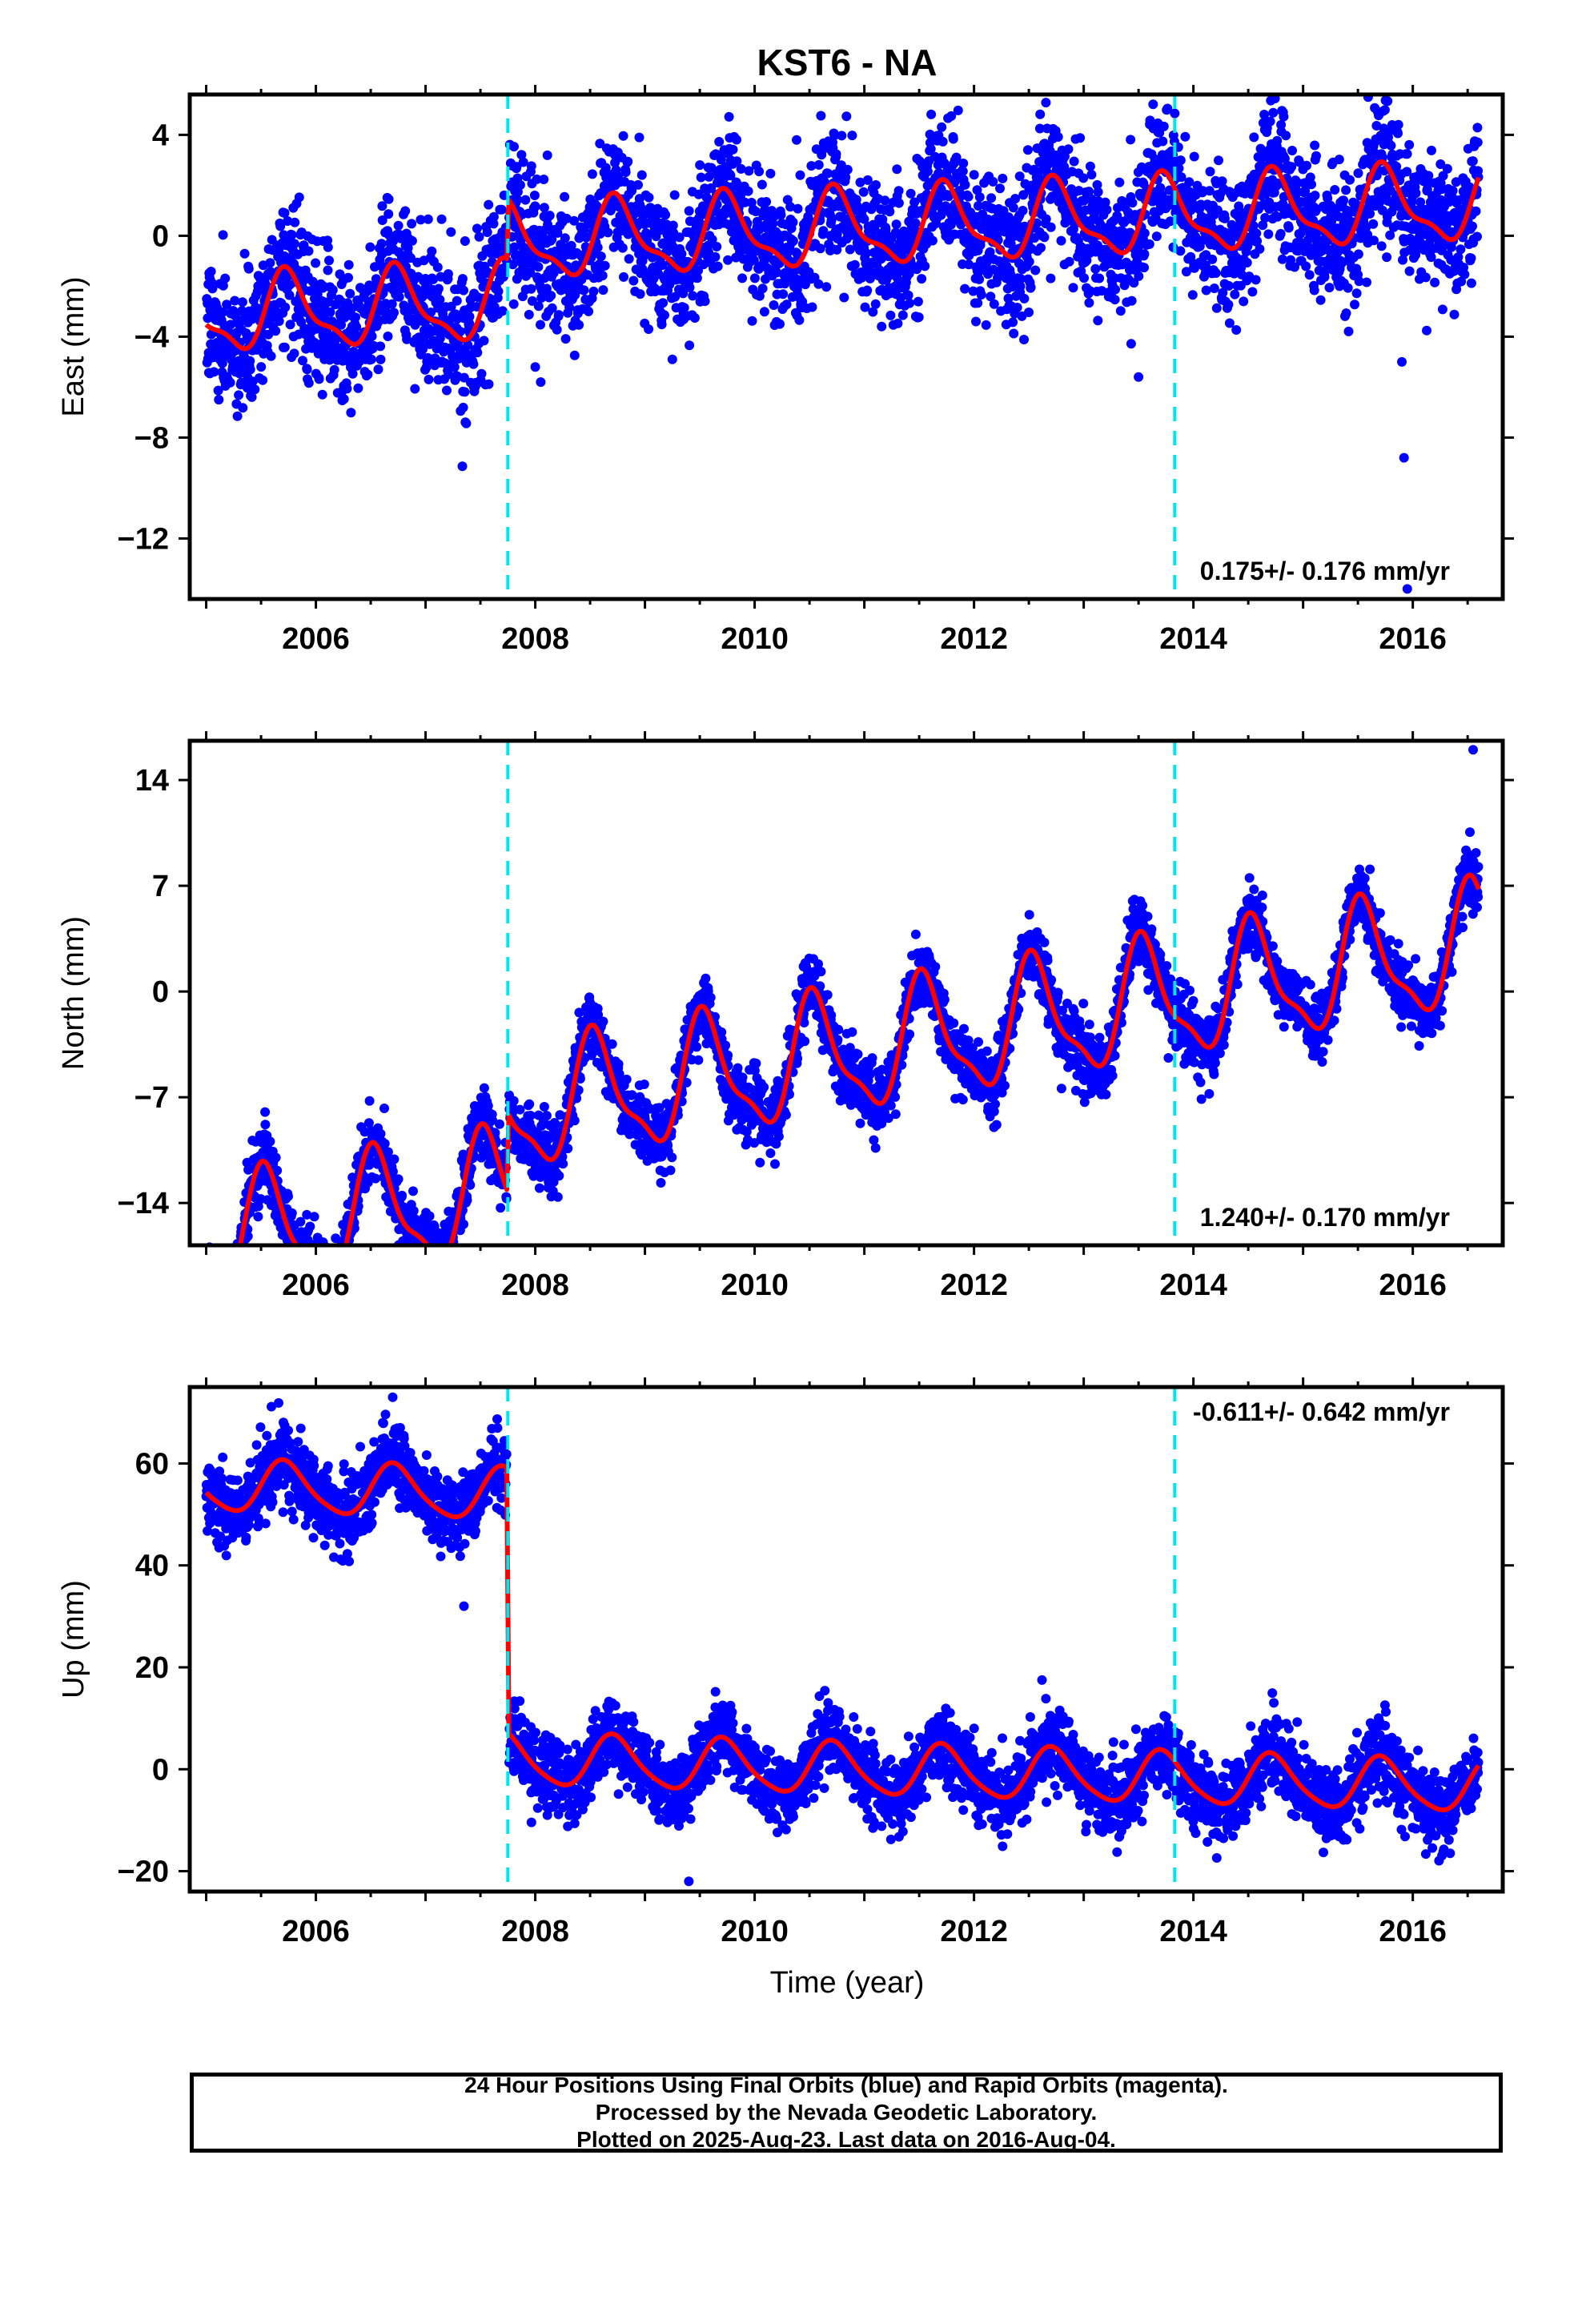 The width and height of the screenshot is (1582, 2324). Describe the element at coordinates (847, 62) in the screenshot. I see `chart-title: KST6 - NA` at that location.